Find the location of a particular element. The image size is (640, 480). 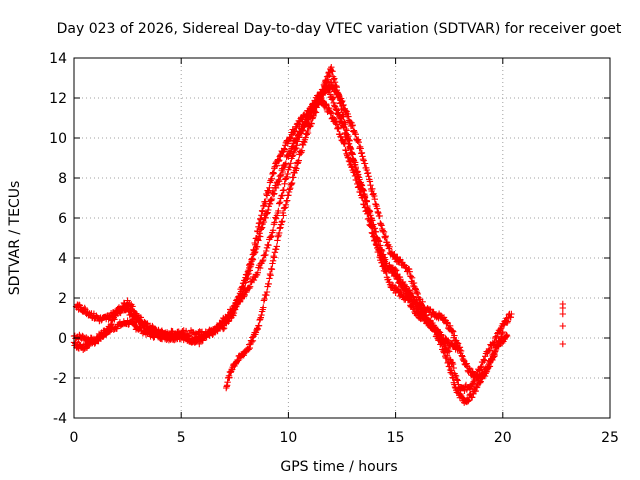

y-tick-label: 2 is located at coordinates (62, 299).